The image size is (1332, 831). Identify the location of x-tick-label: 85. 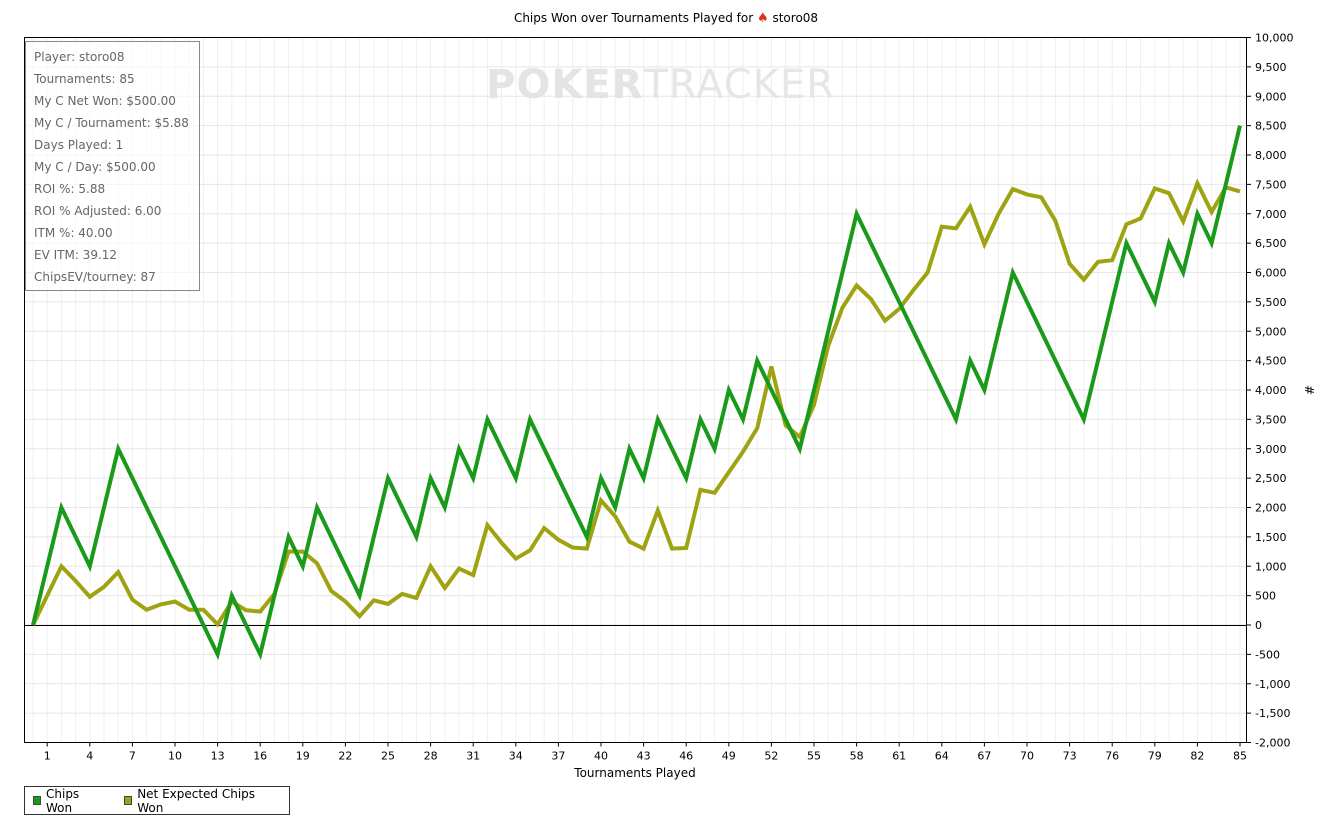
(1240, 756).